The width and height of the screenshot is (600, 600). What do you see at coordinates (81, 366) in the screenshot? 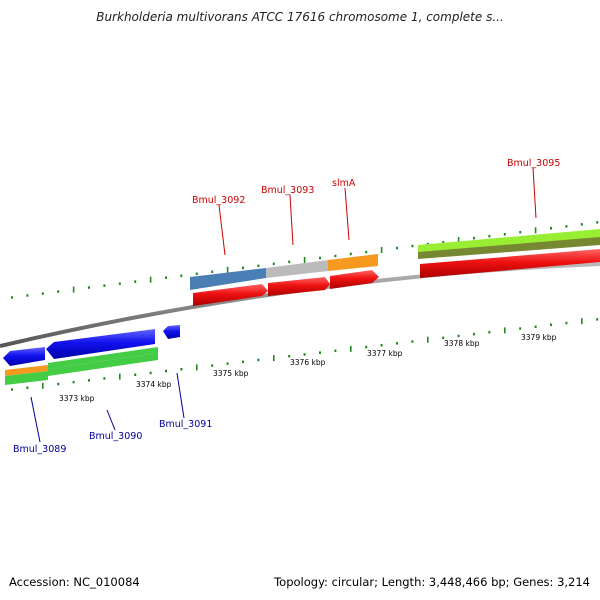
I see `reverse-cog-band` at bounding box center [81, 366].